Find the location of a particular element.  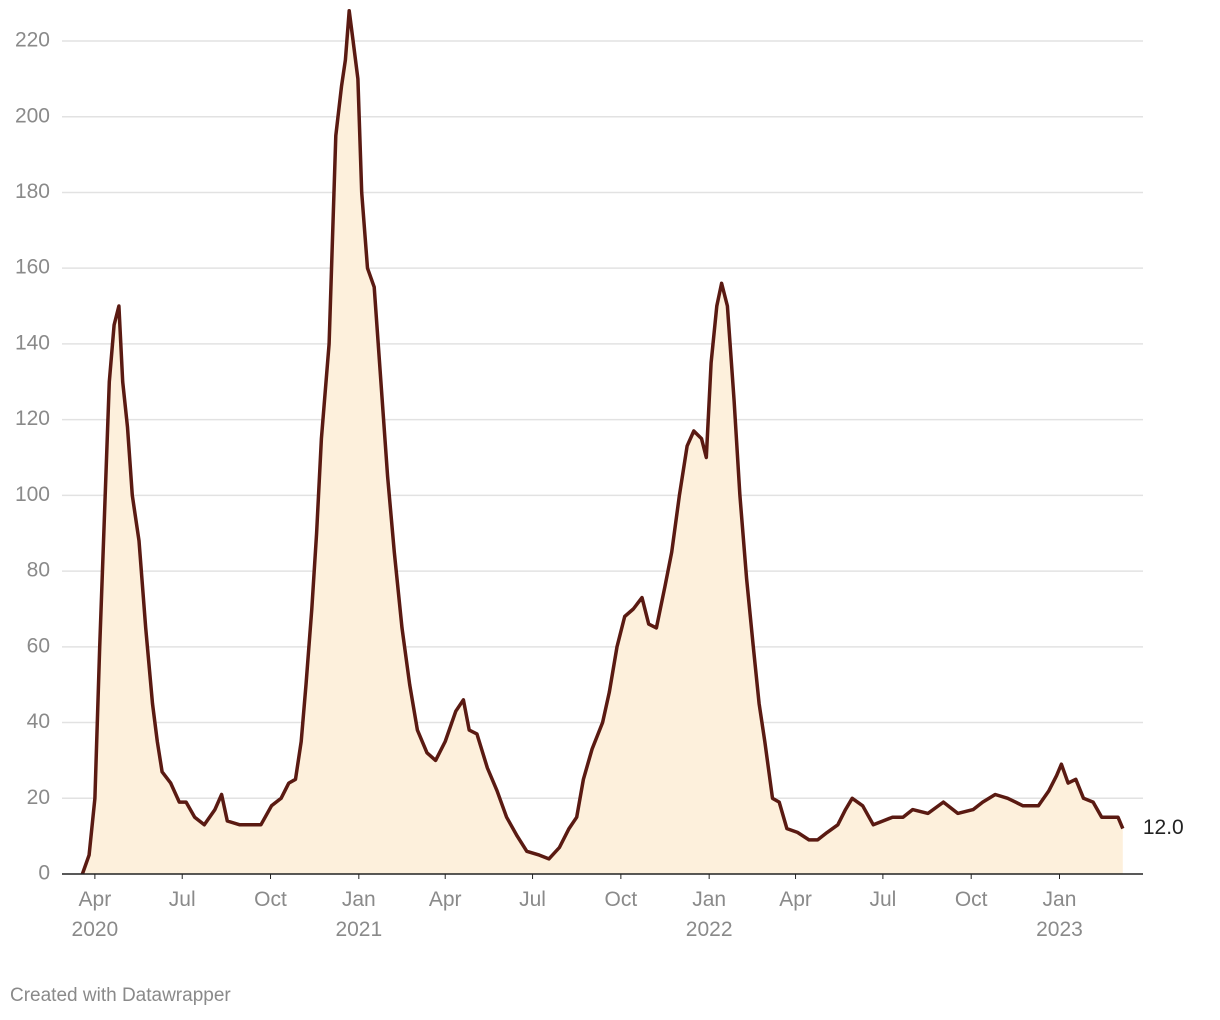

y-tick-label: 200 is located at coordinates (32, 115).